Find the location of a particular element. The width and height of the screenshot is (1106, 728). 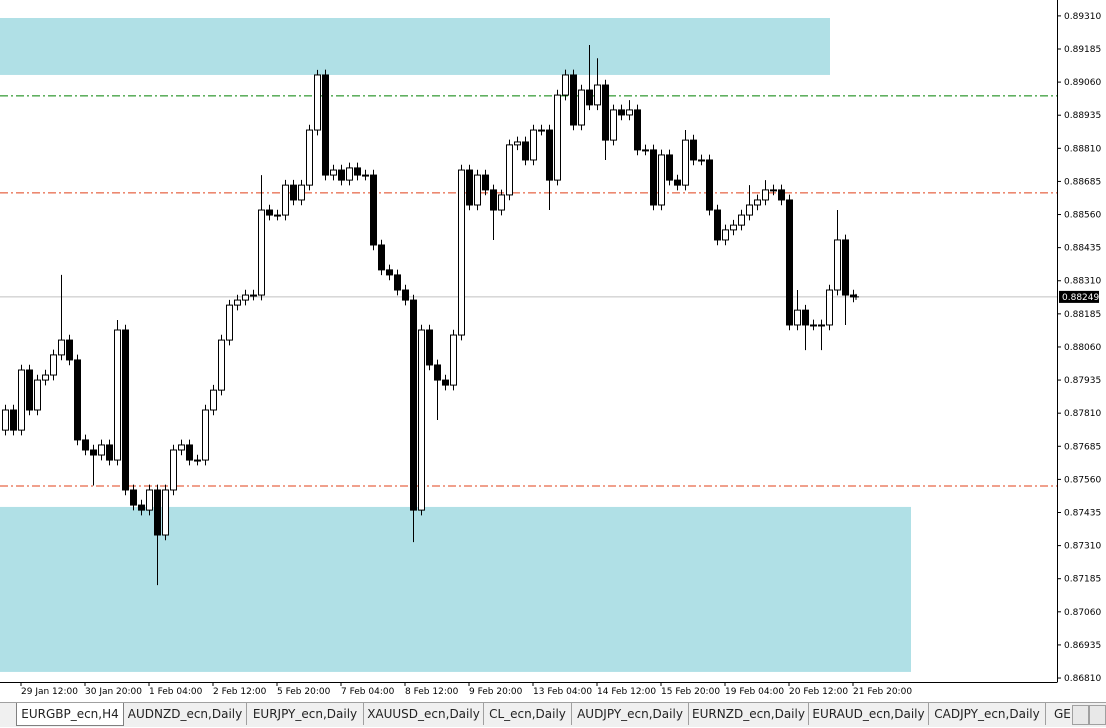

x-tick-label: 30 Jan 20:00 is located at coordinates (113, 692).